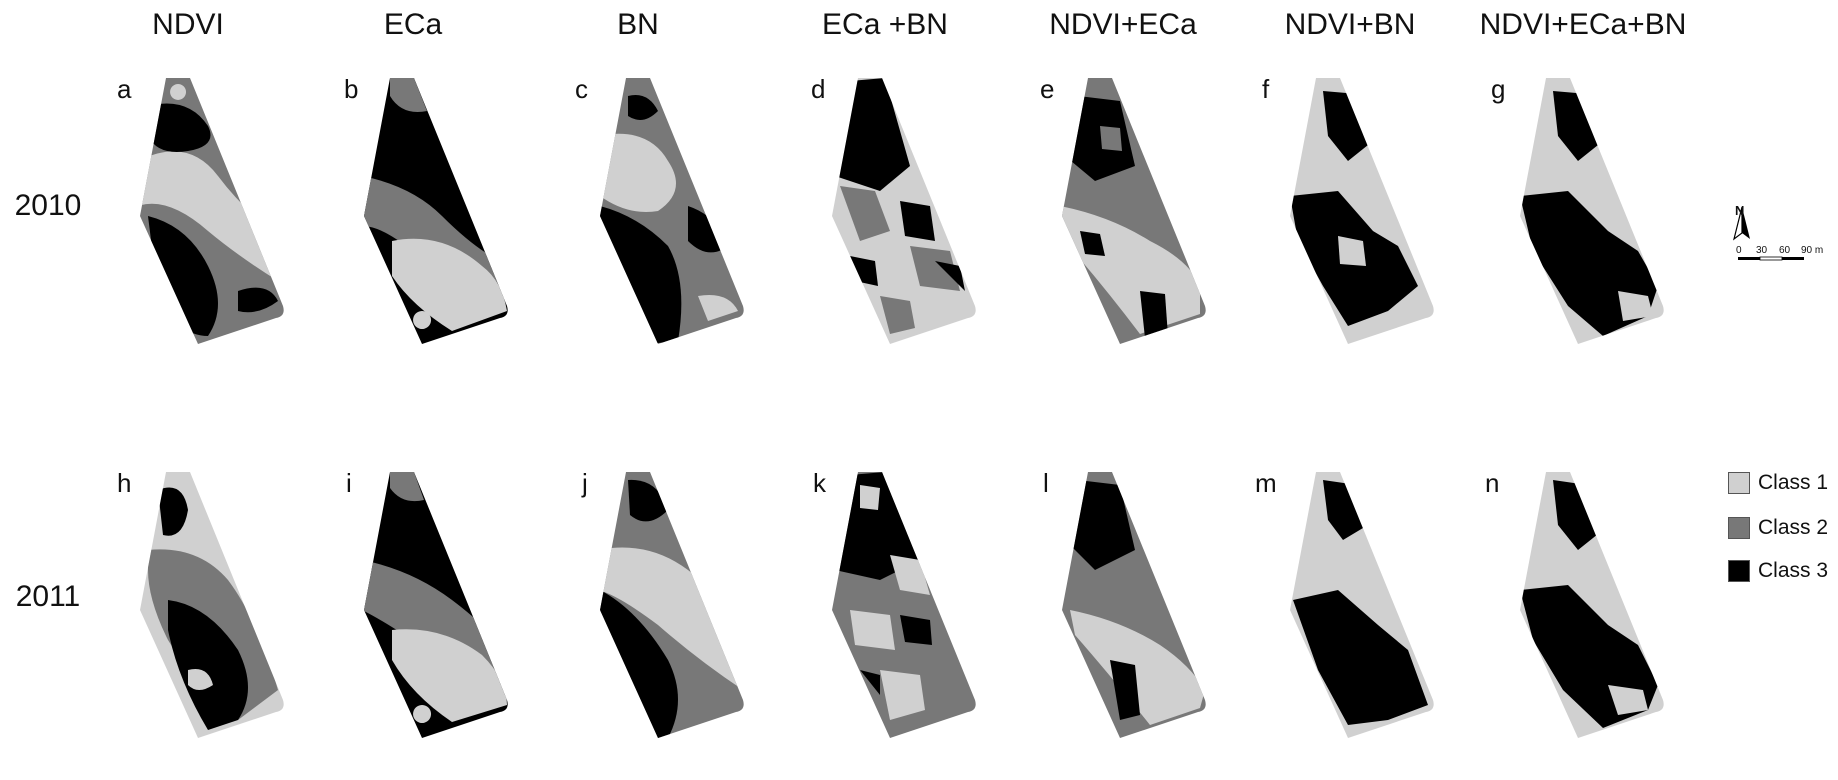 This screenshot has height=780, width=1838. What do you see at coordinates (1739, 250) in the screenshot?
I see `scale-tick-0: 0` at bounding box center [1739, 250].